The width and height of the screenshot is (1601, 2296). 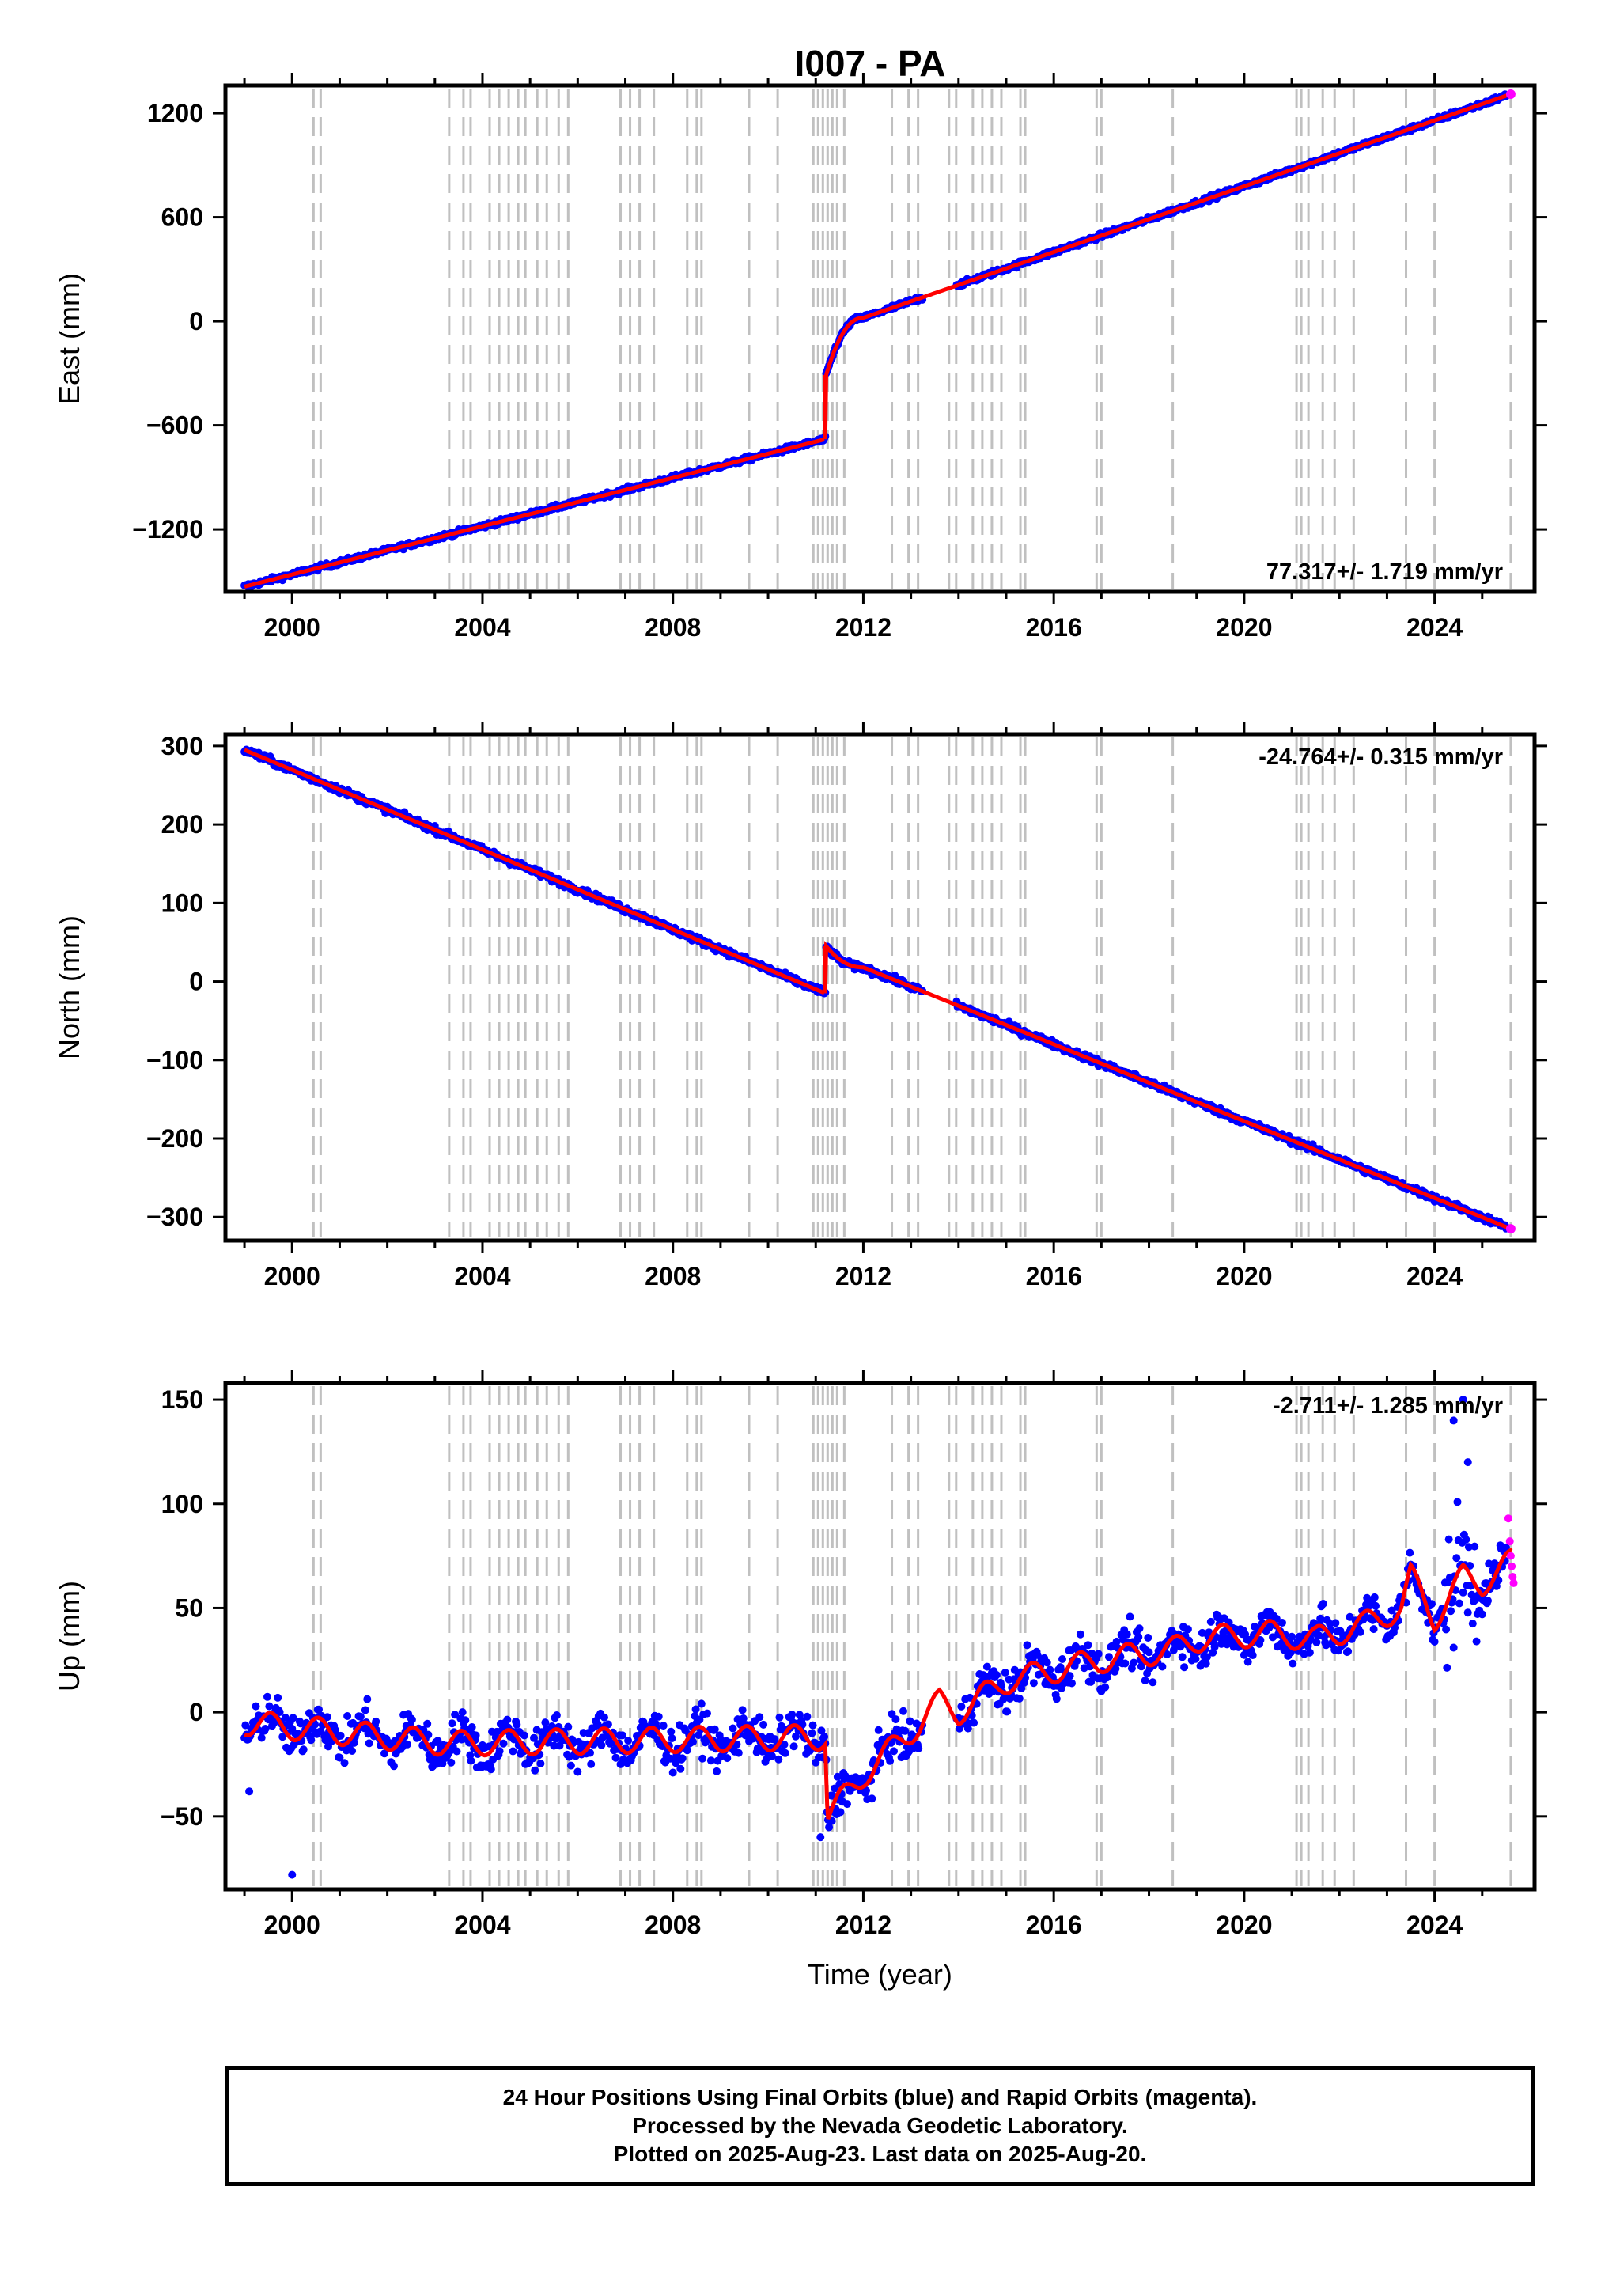 I want to click on y-tick-label: 600, so click(x=182, y=217).